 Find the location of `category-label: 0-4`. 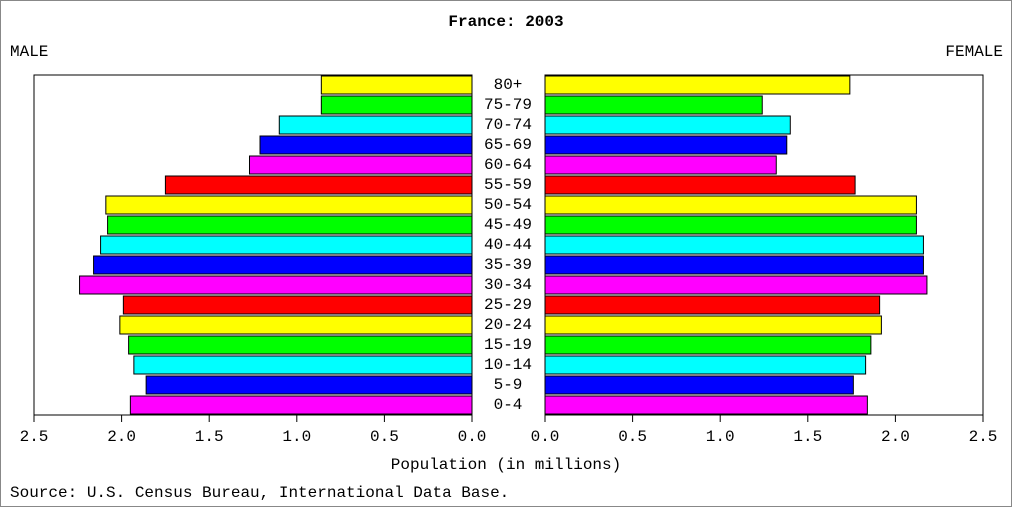

category-label: 0-4 is located at coordinates (508, 405).